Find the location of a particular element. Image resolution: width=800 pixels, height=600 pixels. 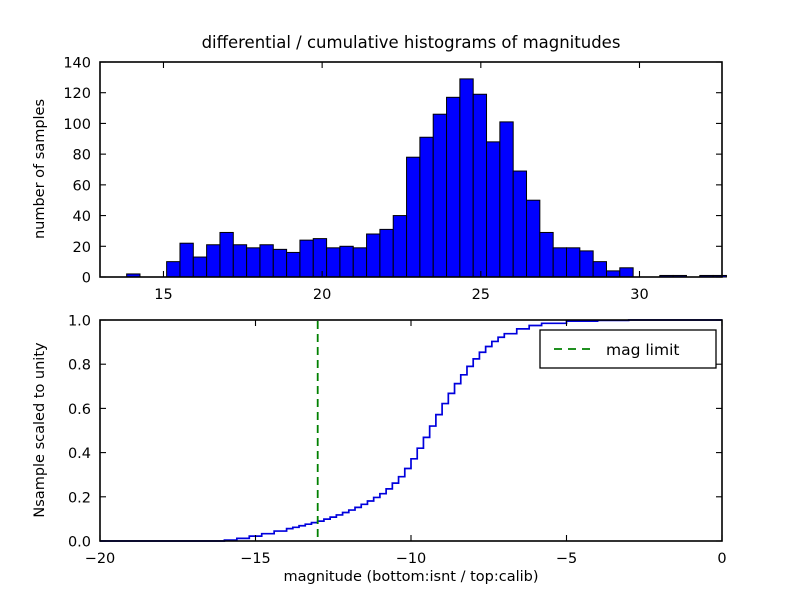

y-tick-label: 120 is located at coordinates (77, 94).